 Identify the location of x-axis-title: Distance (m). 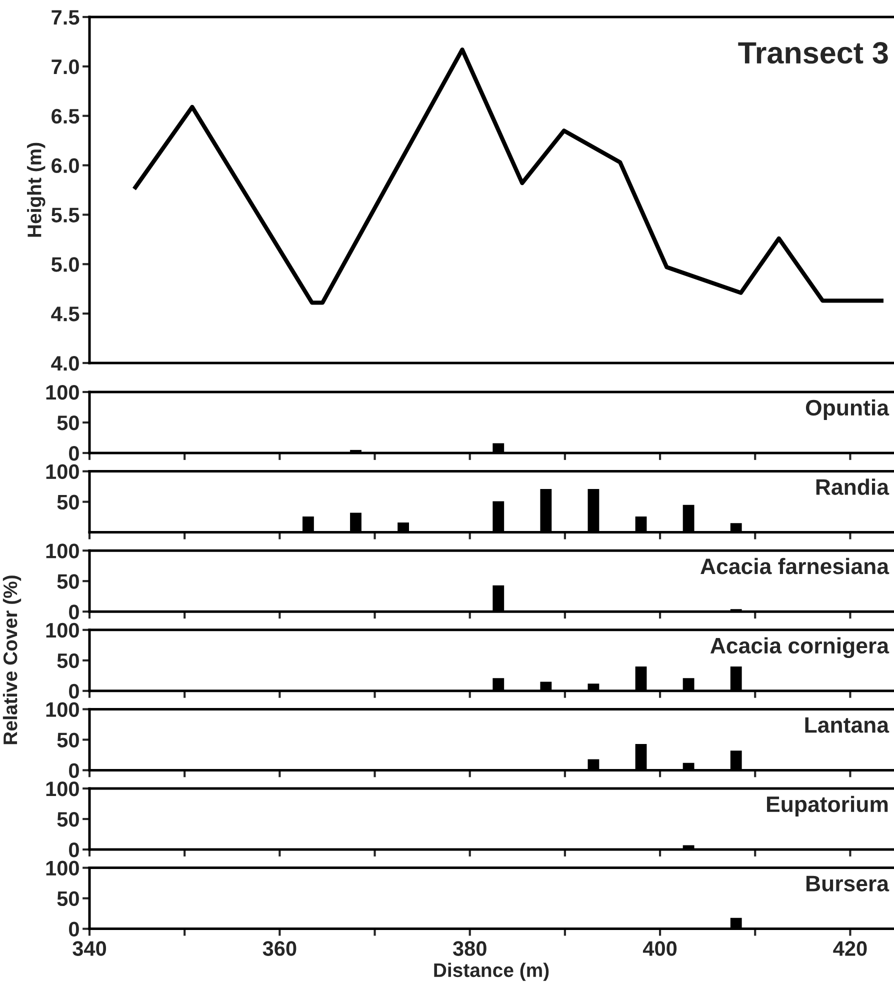
(491, 971).